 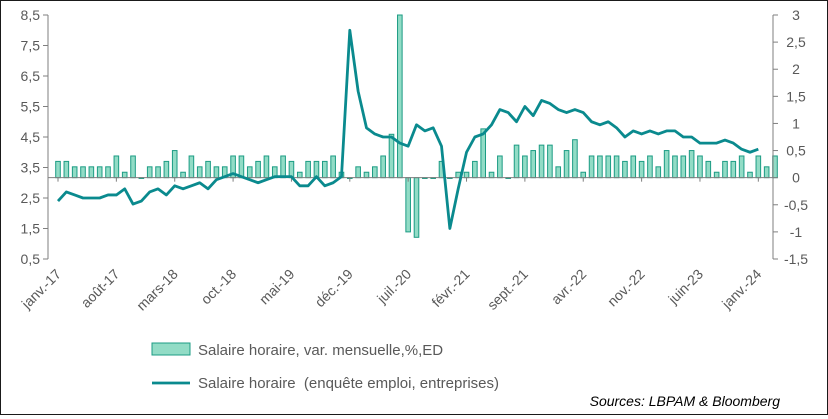 What do you see at coordinates (31, 229) in the screenshot?
I see `left-tick-label: 1,5` at bounding box center [31, 229].